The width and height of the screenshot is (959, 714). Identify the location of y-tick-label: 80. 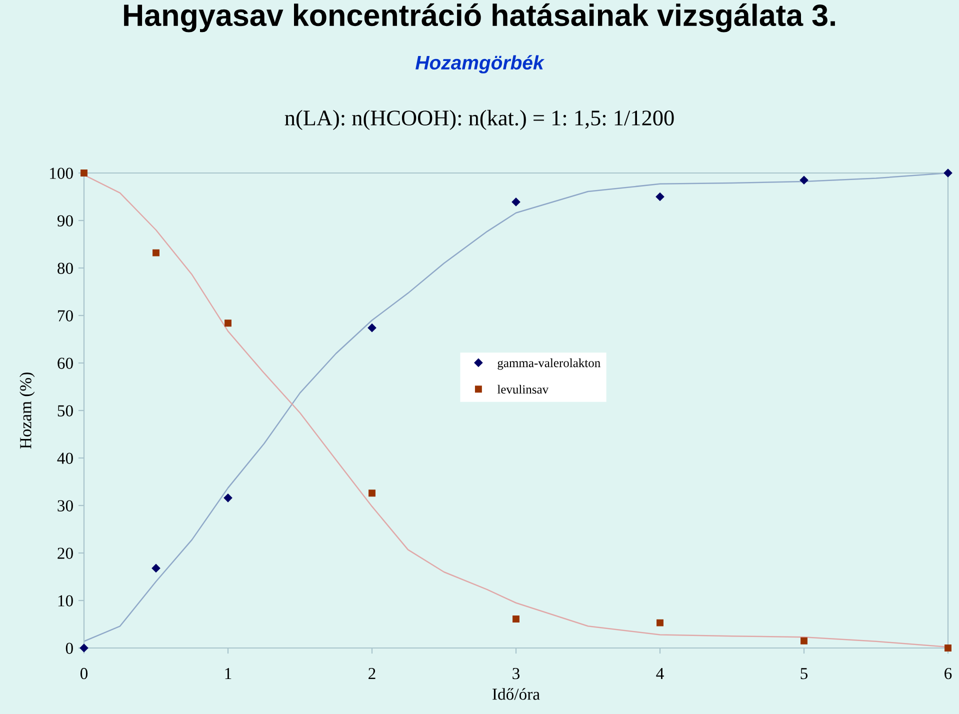
(65, 268).